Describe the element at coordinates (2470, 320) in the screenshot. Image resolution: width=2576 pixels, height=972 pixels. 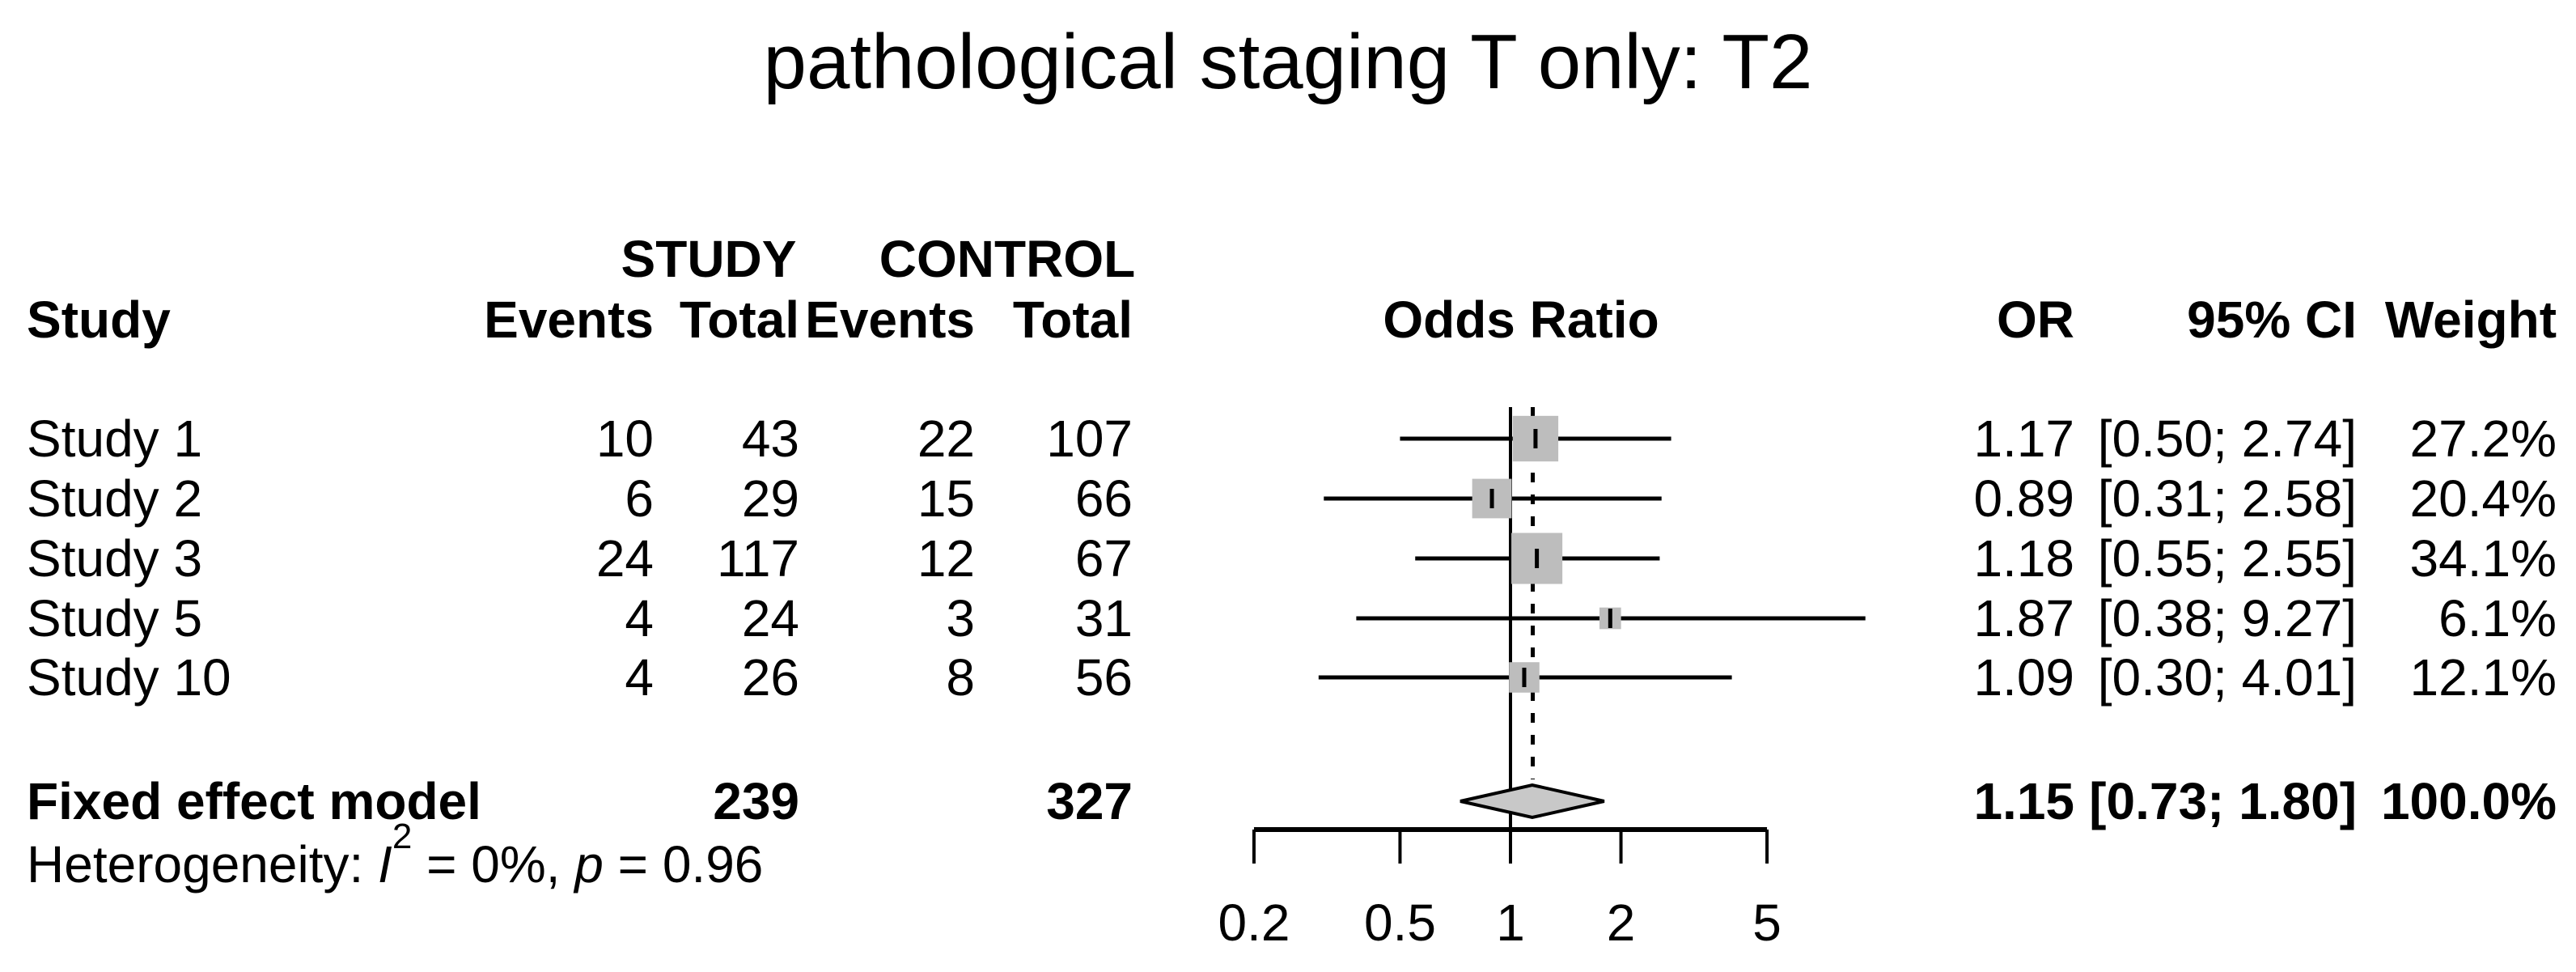
I see `column-header-weight: Weight` at that location.